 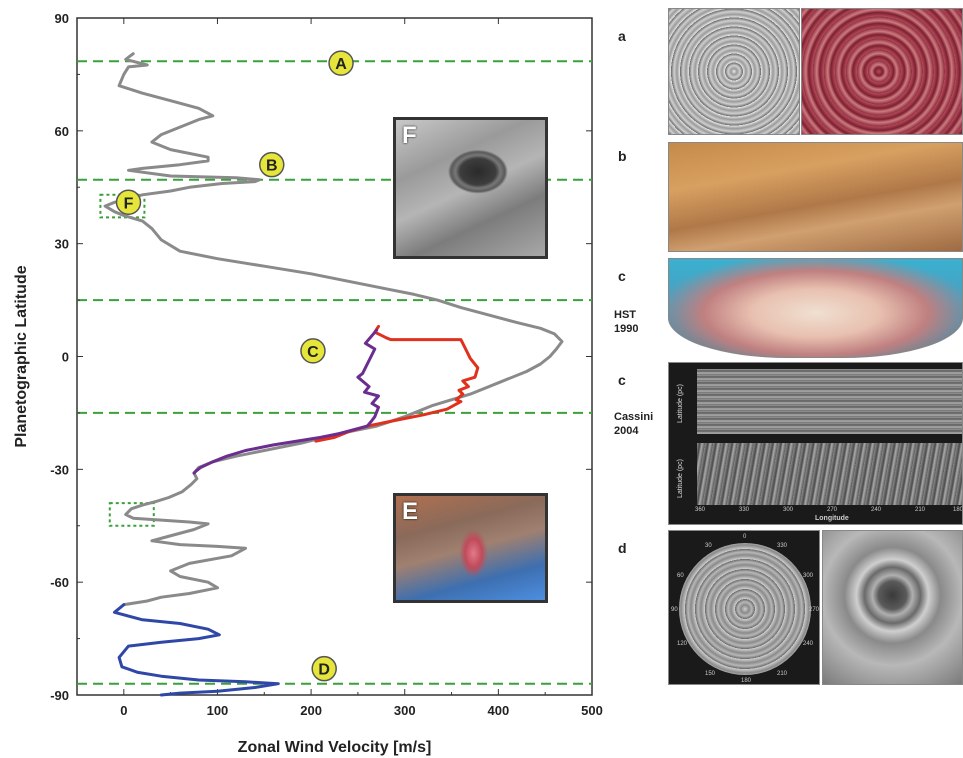 What do you see at coordinates (622, 548) in the screenshot?
I see `panel-label-d: d` at bounding box center [622, 548].